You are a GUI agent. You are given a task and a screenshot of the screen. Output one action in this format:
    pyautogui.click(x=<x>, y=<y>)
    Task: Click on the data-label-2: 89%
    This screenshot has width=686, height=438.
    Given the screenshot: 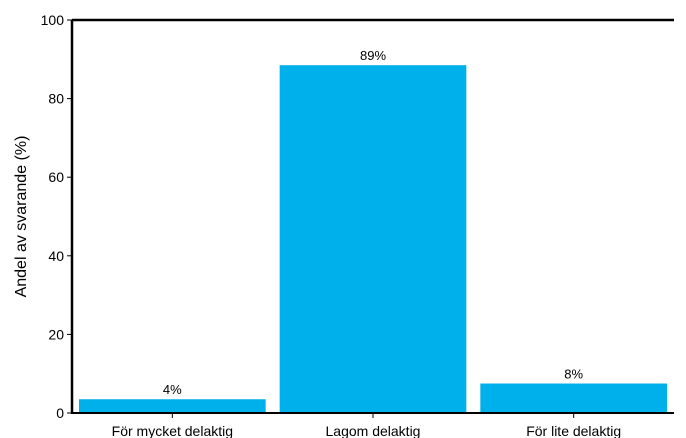 What is the action you would take?
    pyautogui.click(x=373, y=55)
    